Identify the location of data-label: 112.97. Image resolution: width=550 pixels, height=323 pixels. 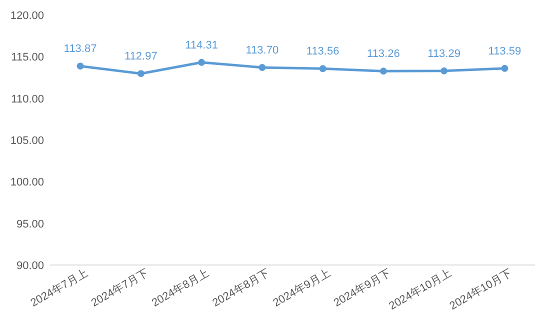
(141, 56).